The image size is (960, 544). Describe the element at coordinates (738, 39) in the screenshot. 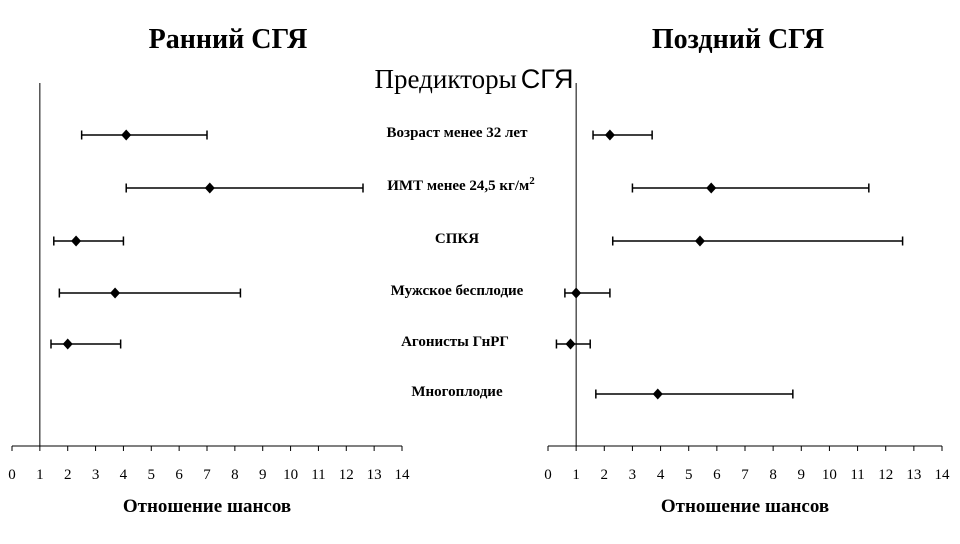

I see `panel-title: Поздний СГЯ` at that location.